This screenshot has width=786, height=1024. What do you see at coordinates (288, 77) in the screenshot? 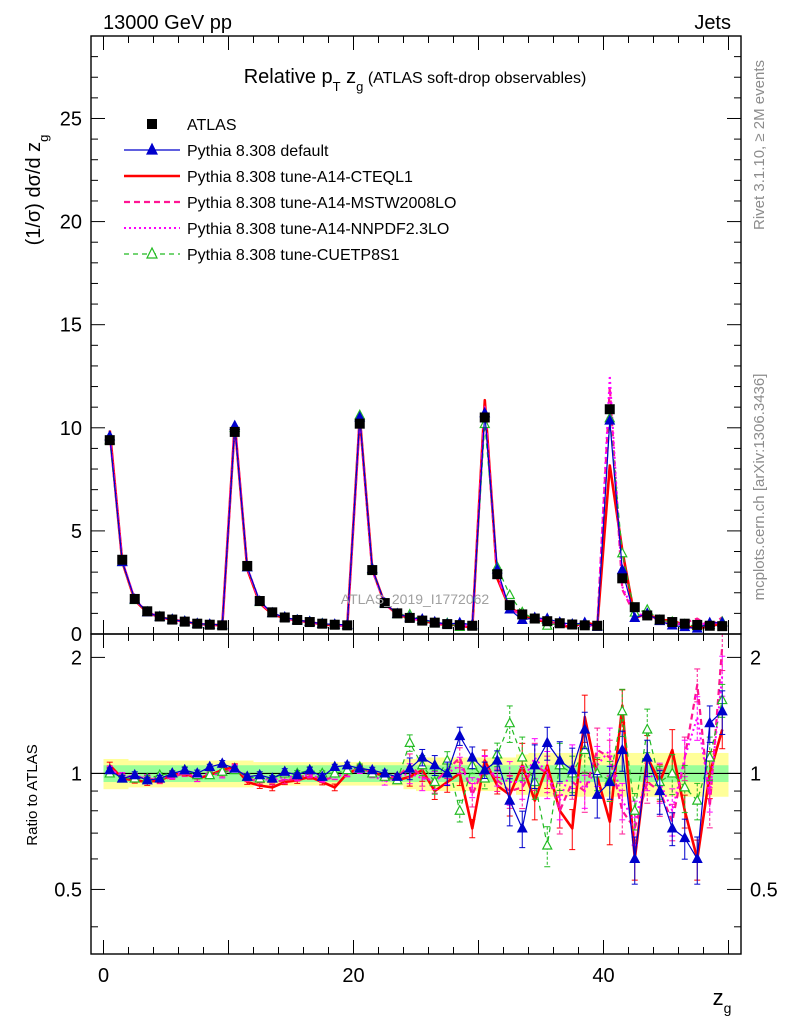
I see `title-main: Relative p` at bounding box center [288, 77].